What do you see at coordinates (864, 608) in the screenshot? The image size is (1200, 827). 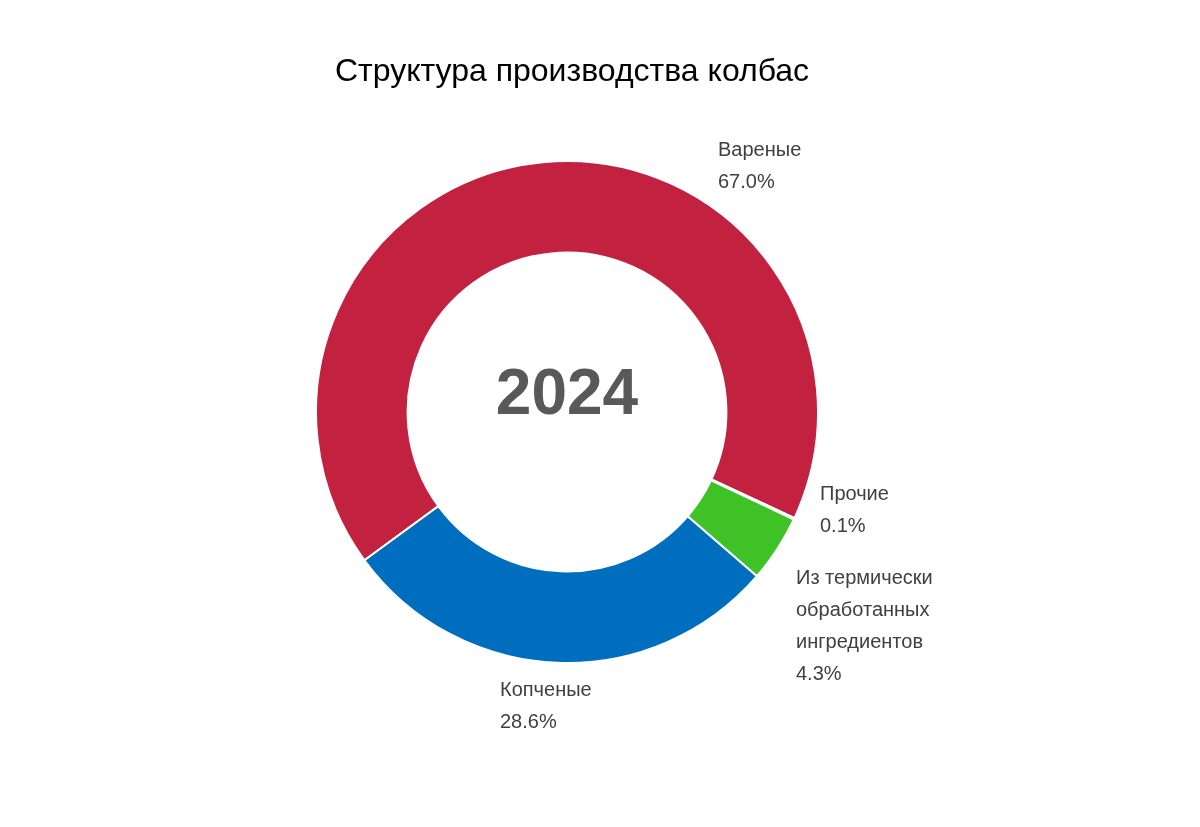 I see `slice-label: Из термически обработанных ингредиентов` at bounding box center [864, 608].